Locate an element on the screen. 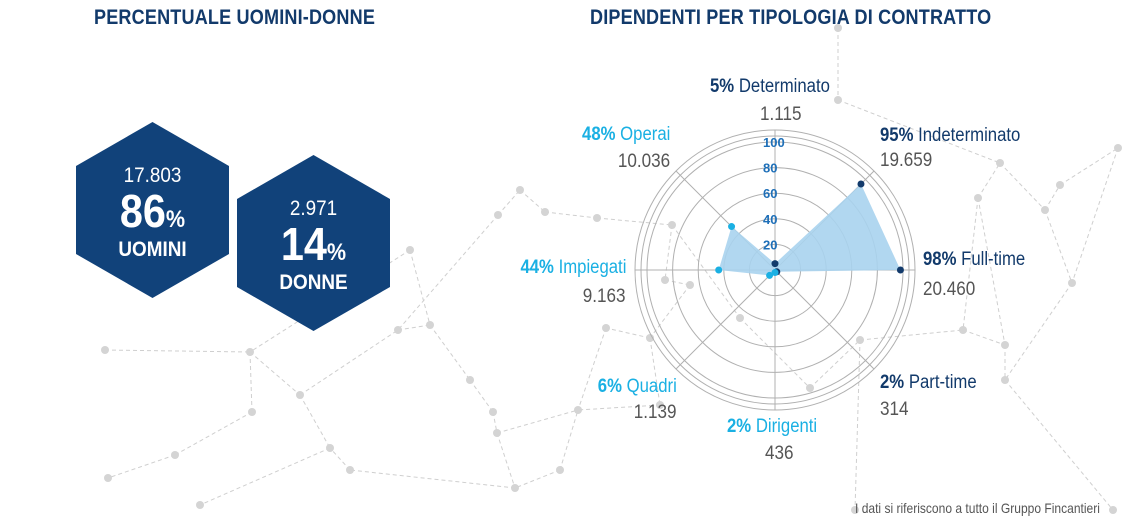 This screenshot has height=530, width=1140. men-percent: 86% is located at coordinates (152, 211).